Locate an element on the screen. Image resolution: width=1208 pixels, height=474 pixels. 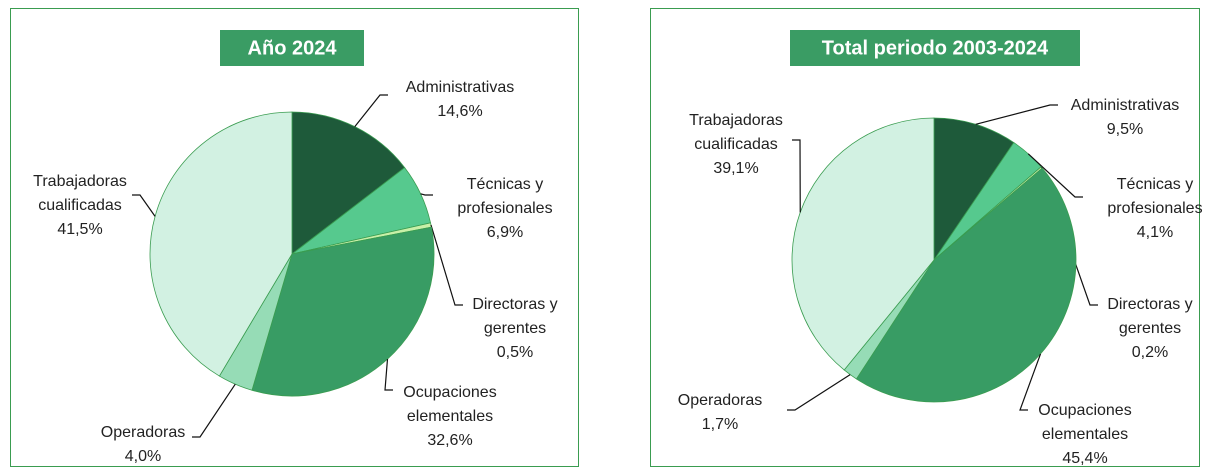
value-label: 4,1% is located at coordinates (1155, 232).